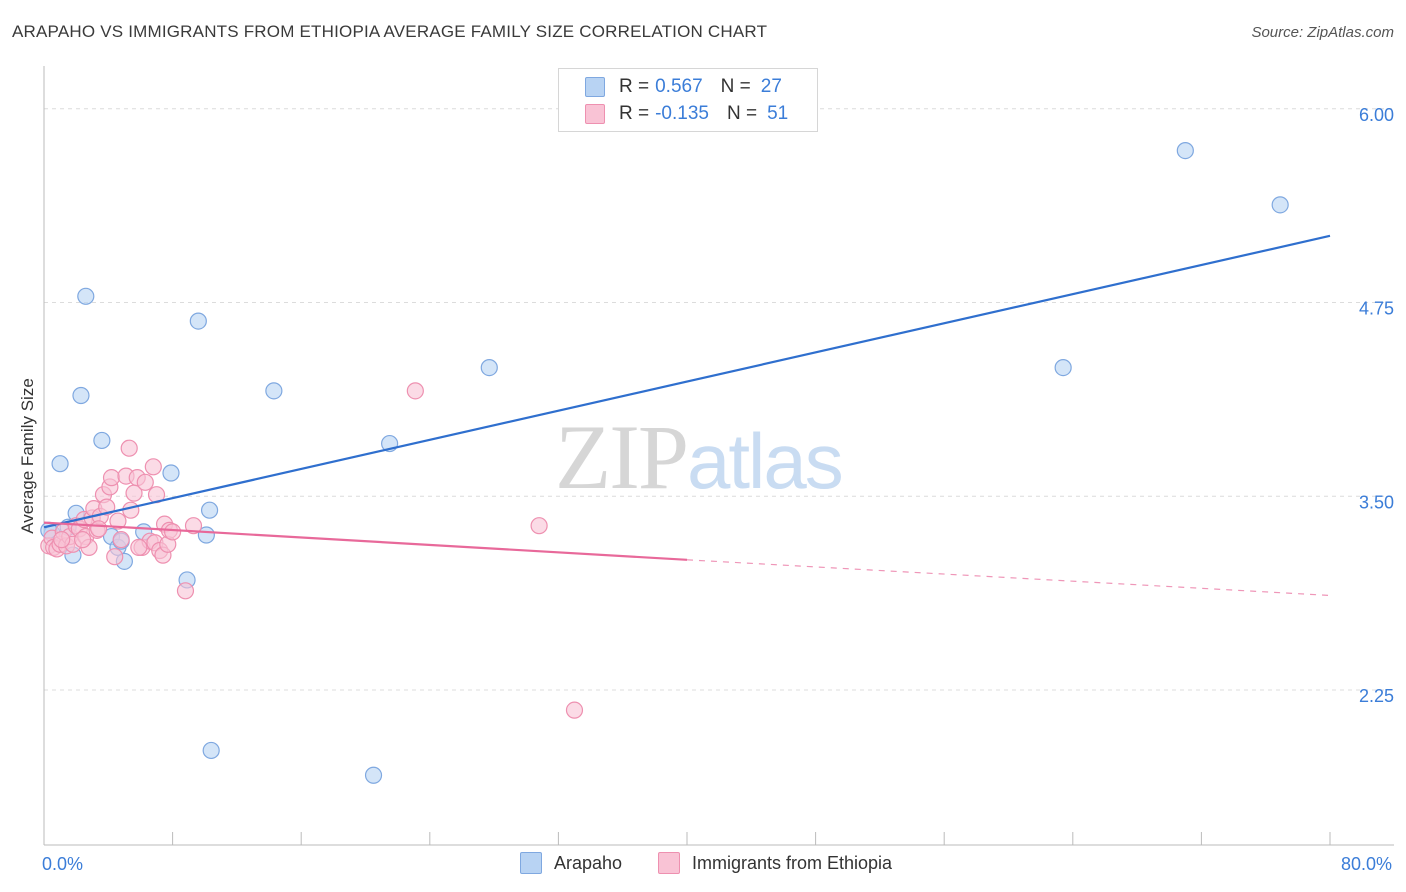 The image size is (1406, 892). Describe the element at coordinates (622, 457) in the screenshot. I see `watermark-zip: ZIP` at that location.